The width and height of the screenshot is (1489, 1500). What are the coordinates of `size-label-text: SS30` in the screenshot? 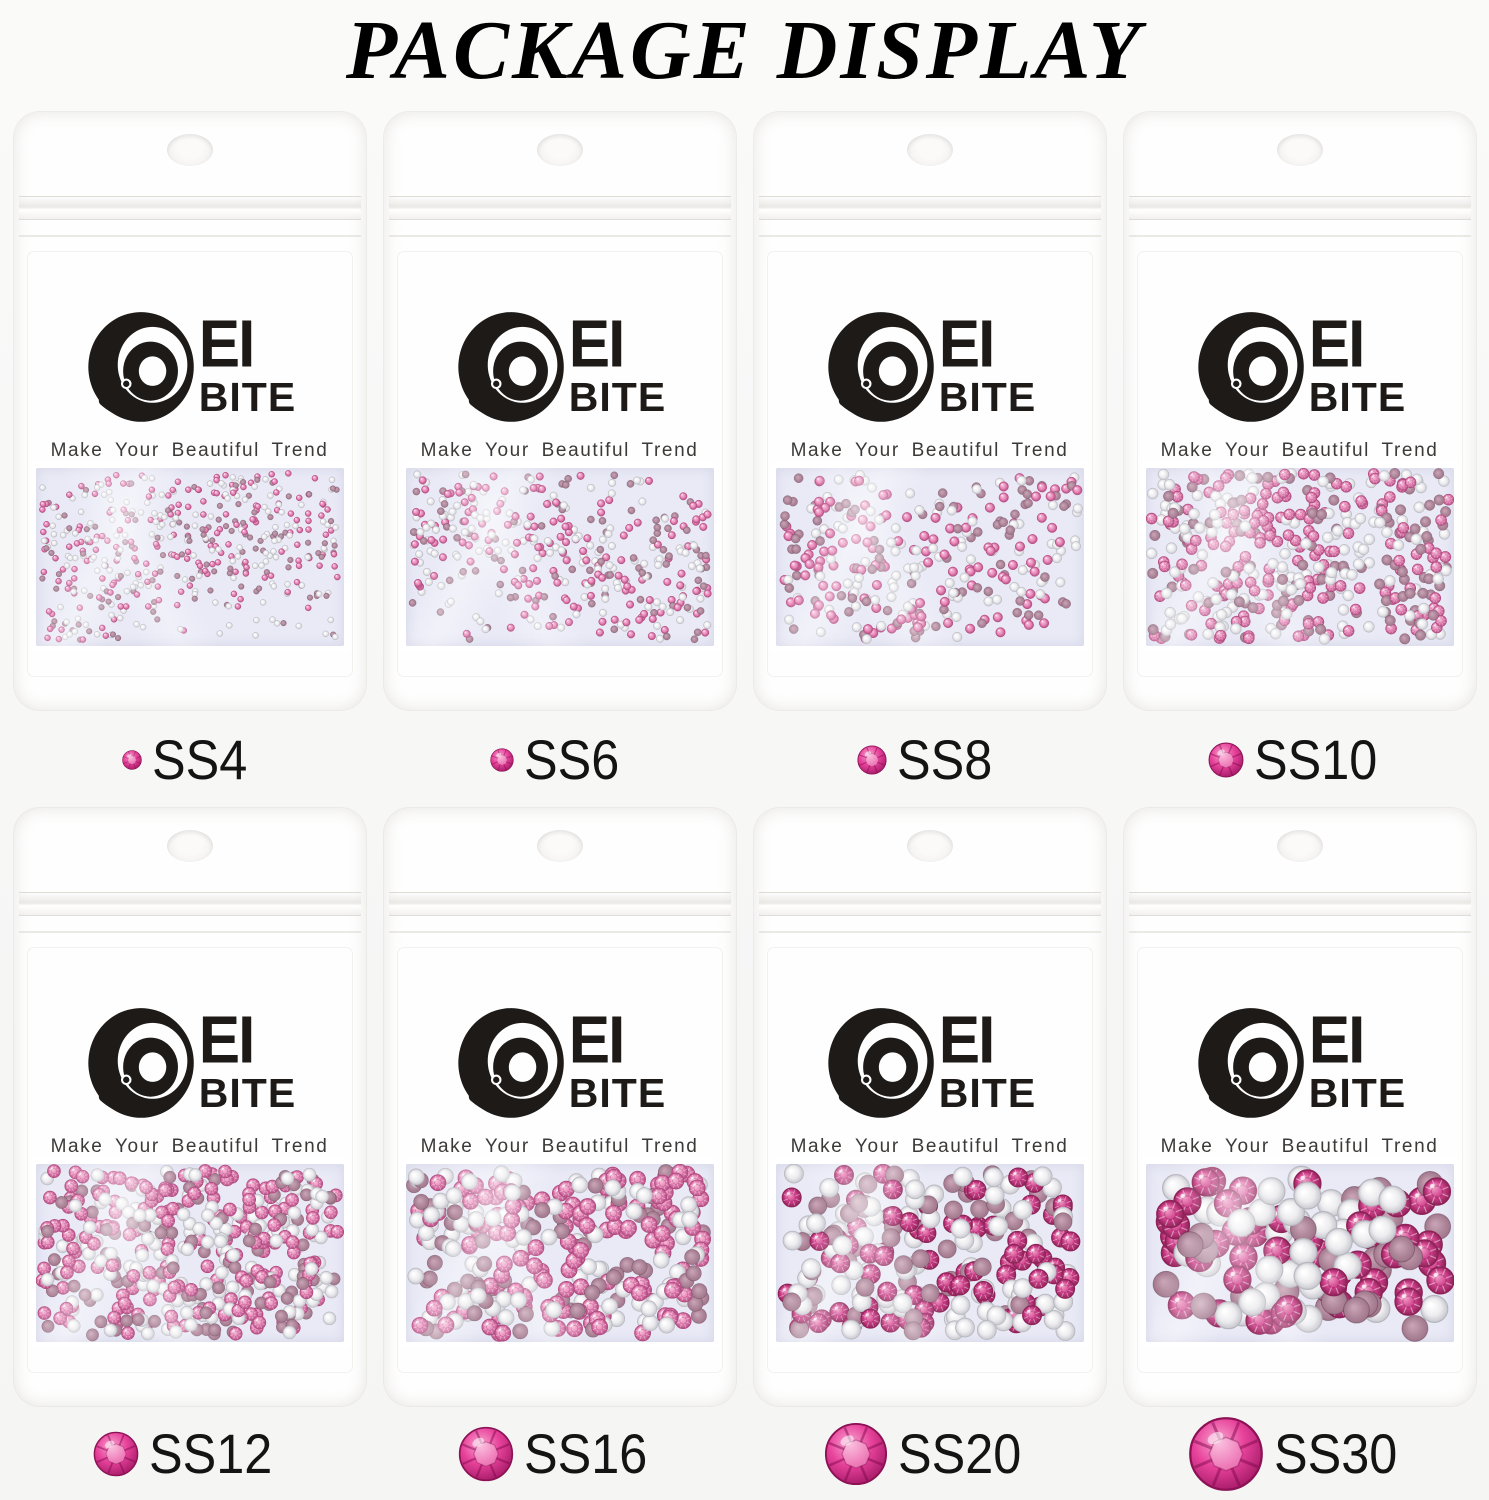 It's located at (1336, 1453).